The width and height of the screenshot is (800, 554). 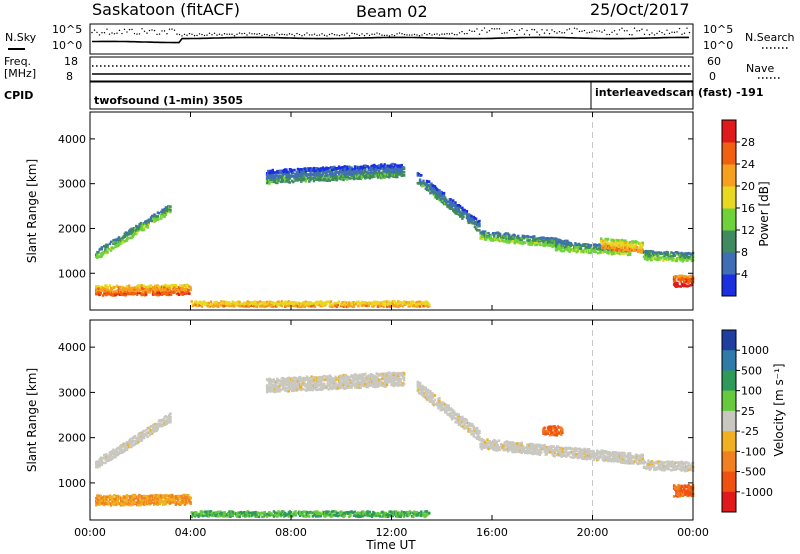 I want to click on nave-label: Nave, so click(x=760, y=68).